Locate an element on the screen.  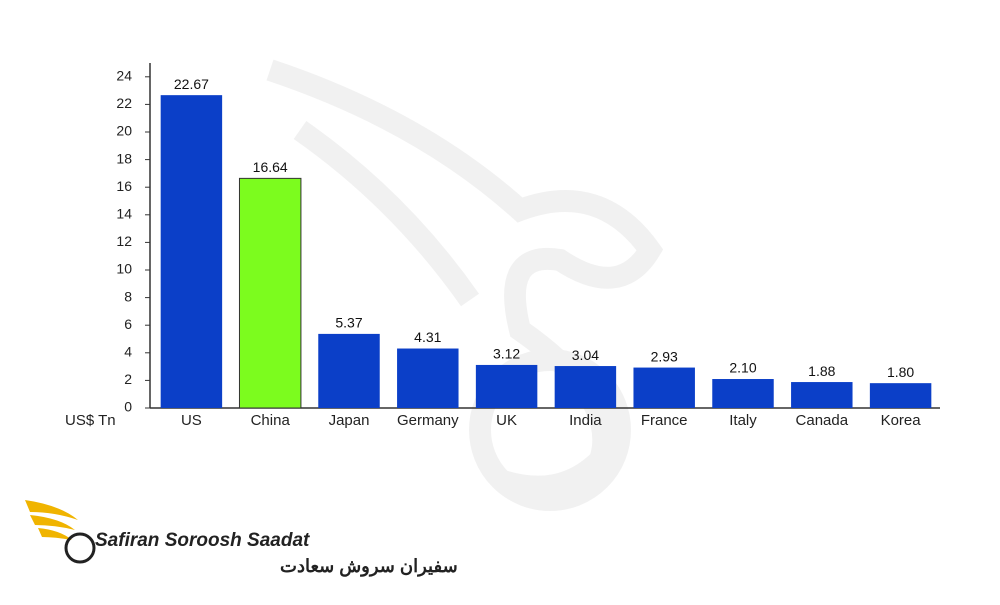
value-label: 4.31 is located at coordinates (427, 337).